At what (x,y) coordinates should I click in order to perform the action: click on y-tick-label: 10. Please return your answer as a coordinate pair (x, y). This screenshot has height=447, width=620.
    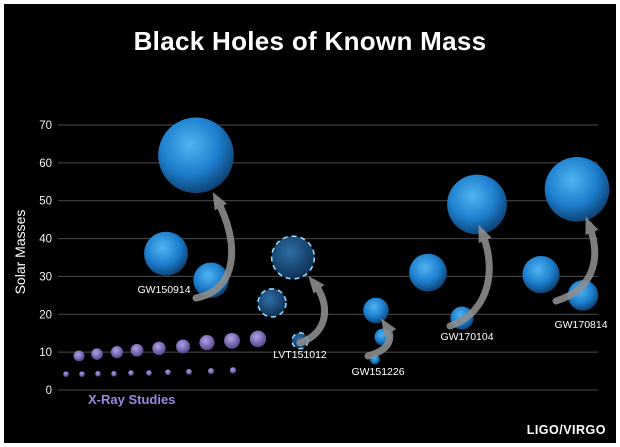
    Looking at the image, I should click on (45, 353).